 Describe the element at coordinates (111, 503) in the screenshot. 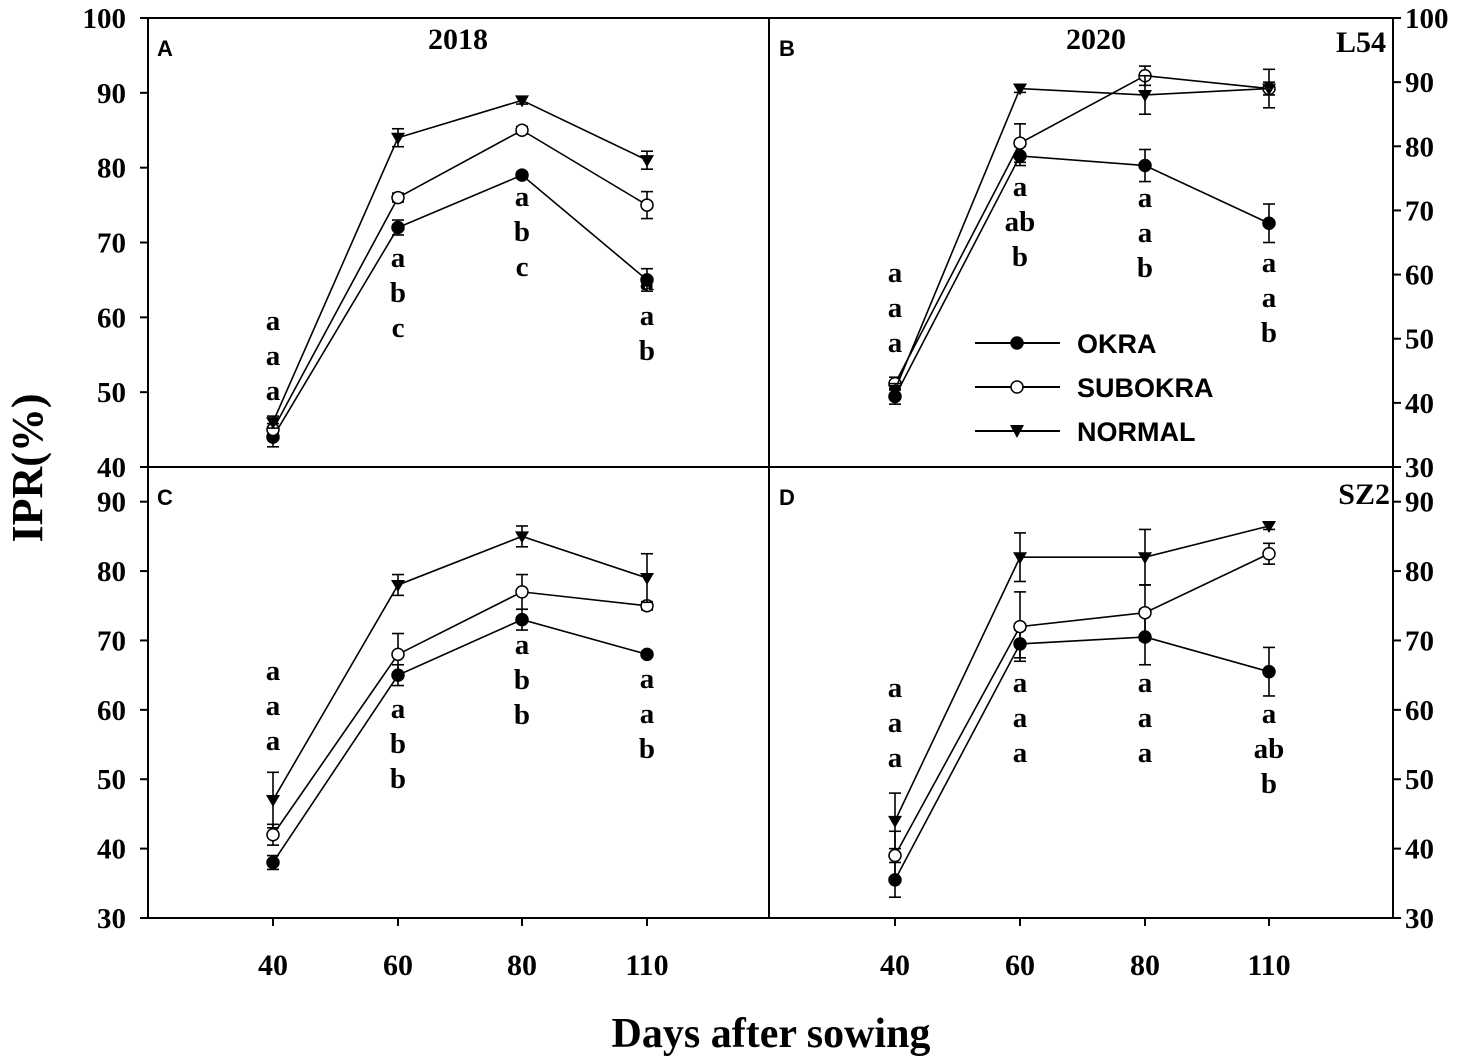

I see `panel-c-y-tick-label-6: 90` at that location.